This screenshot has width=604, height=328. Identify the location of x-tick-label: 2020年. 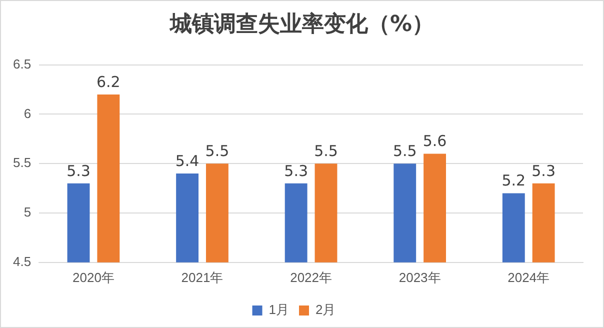
(93, 277).